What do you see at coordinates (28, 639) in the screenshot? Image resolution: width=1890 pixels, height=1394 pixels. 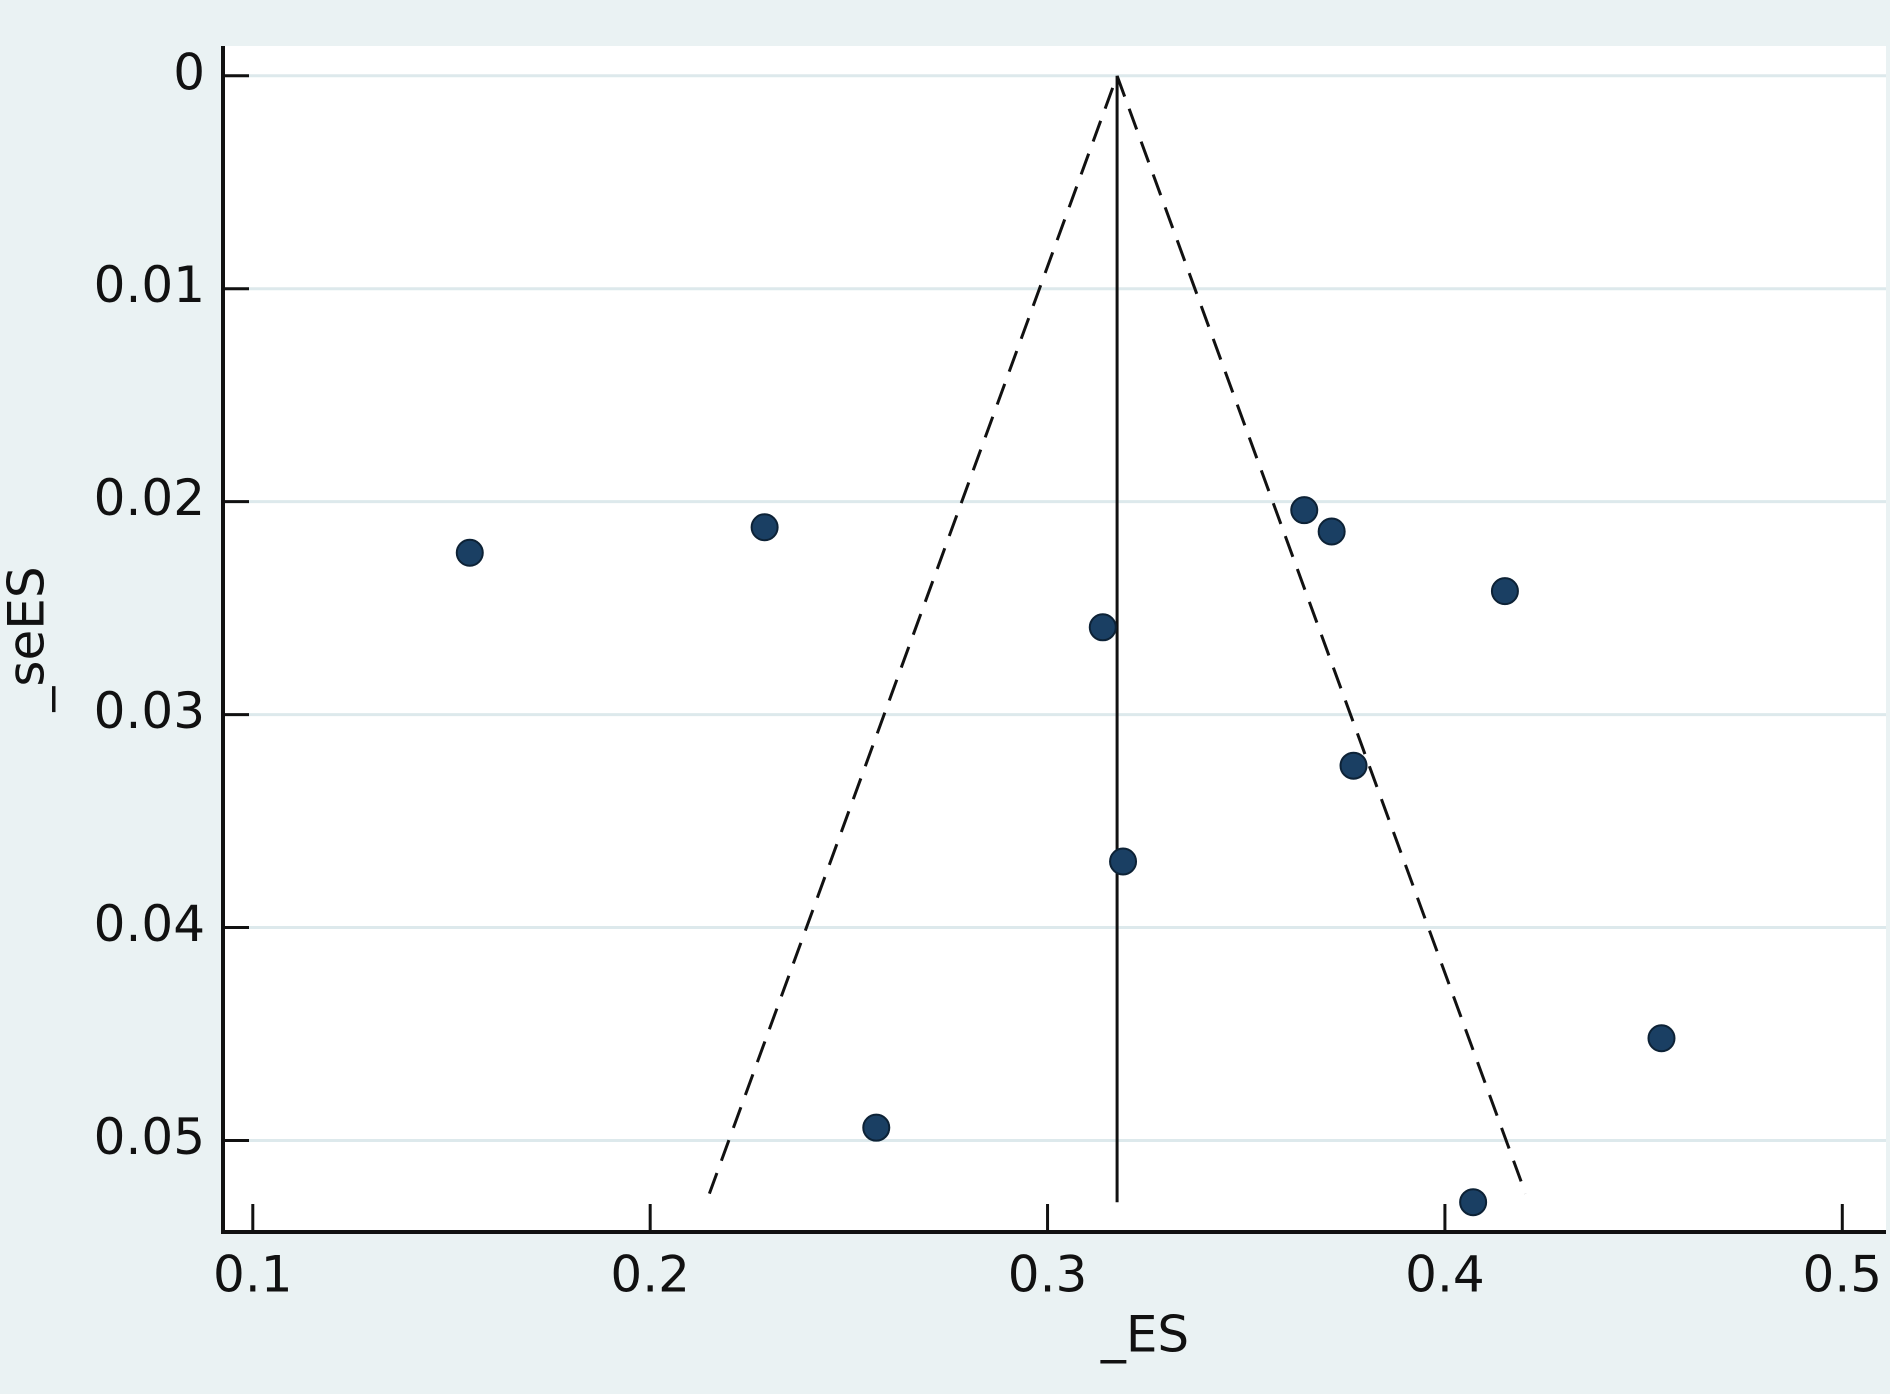 I see `y-axis-title: _seES` at bounding box center [28, 639].